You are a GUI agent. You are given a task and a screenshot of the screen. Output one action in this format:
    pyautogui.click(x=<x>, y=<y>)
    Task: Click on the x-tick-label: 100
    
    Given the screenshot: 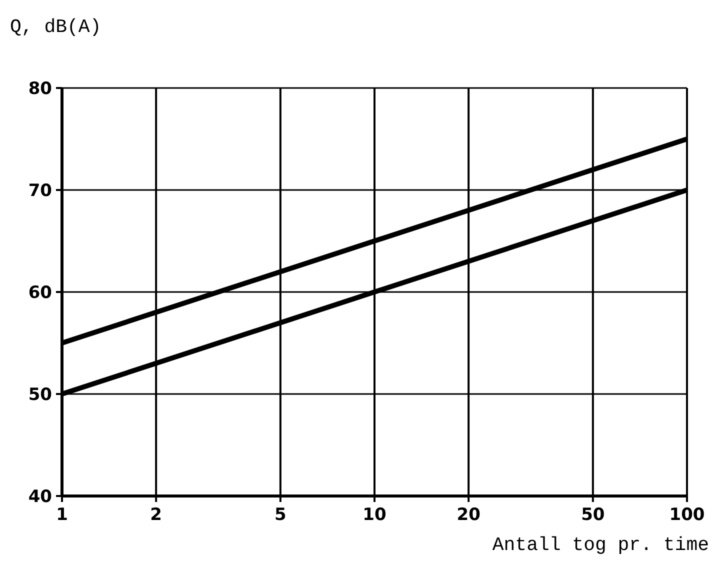 What is the action you would take?
    pyautogui.click(x=687, y=515)
    